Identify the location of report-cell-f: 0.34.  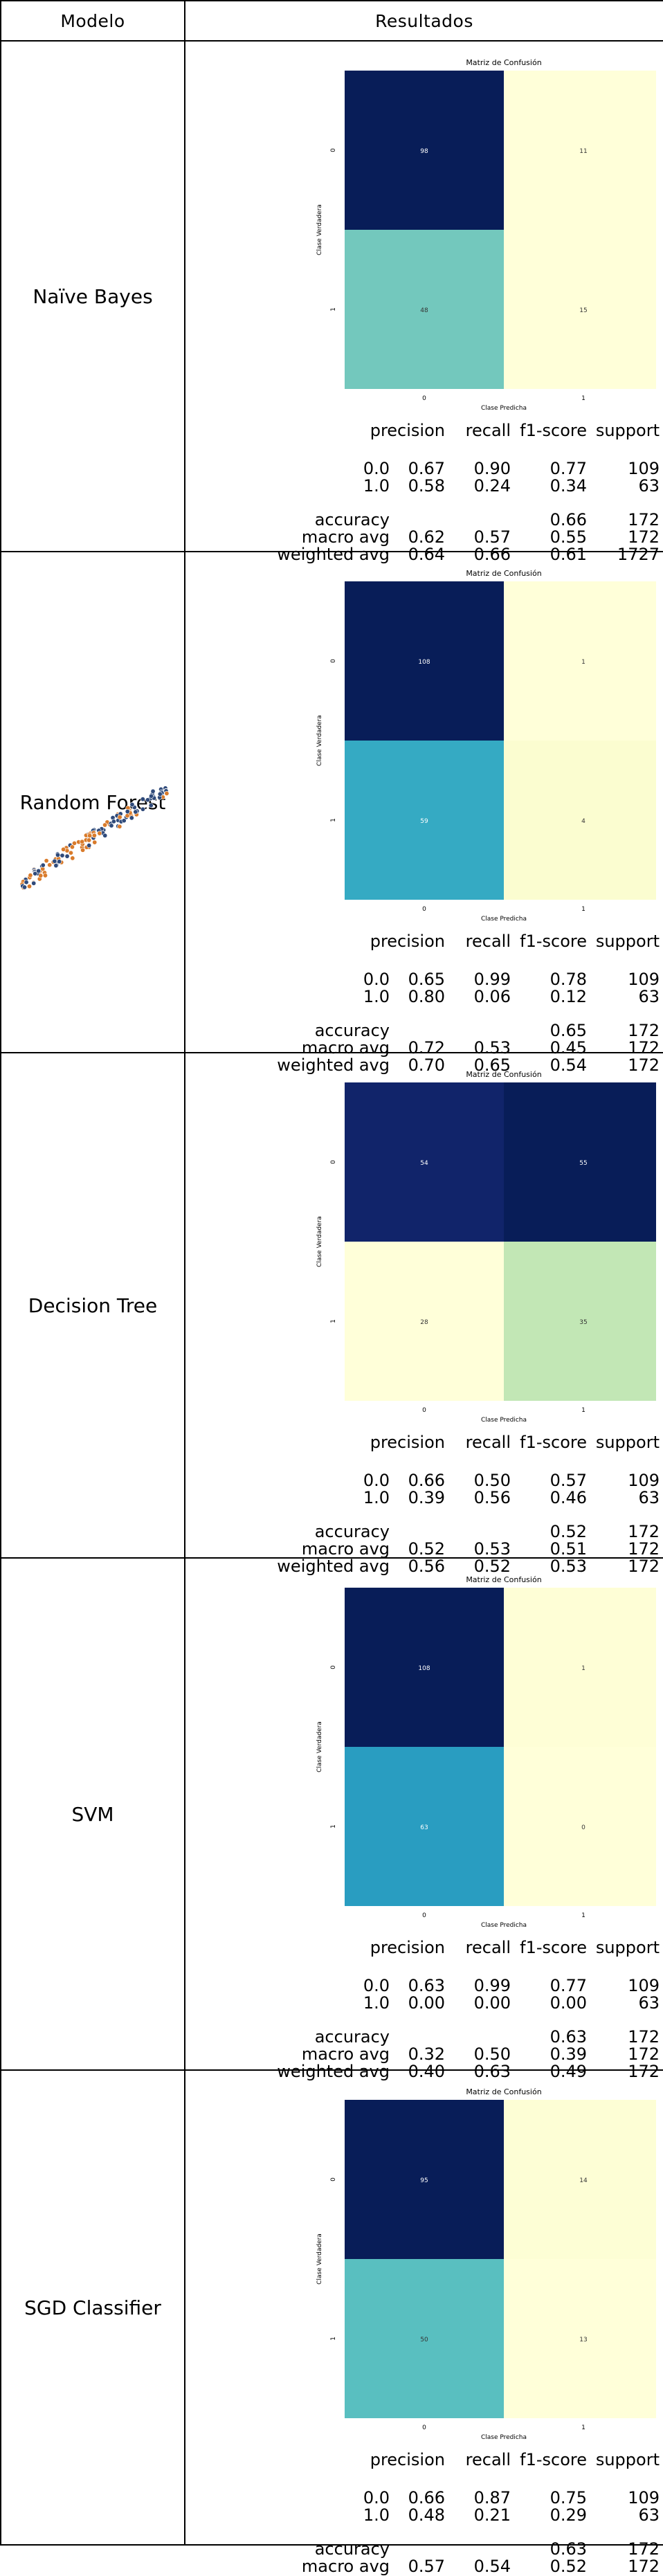
(568, 486).